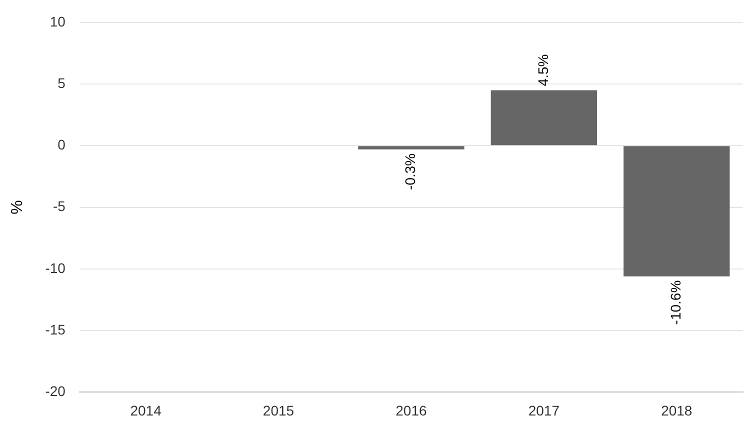 The width and height of the screenshot is (745, 423). I want to click on y-tick-label: -10, so click(55, 268).